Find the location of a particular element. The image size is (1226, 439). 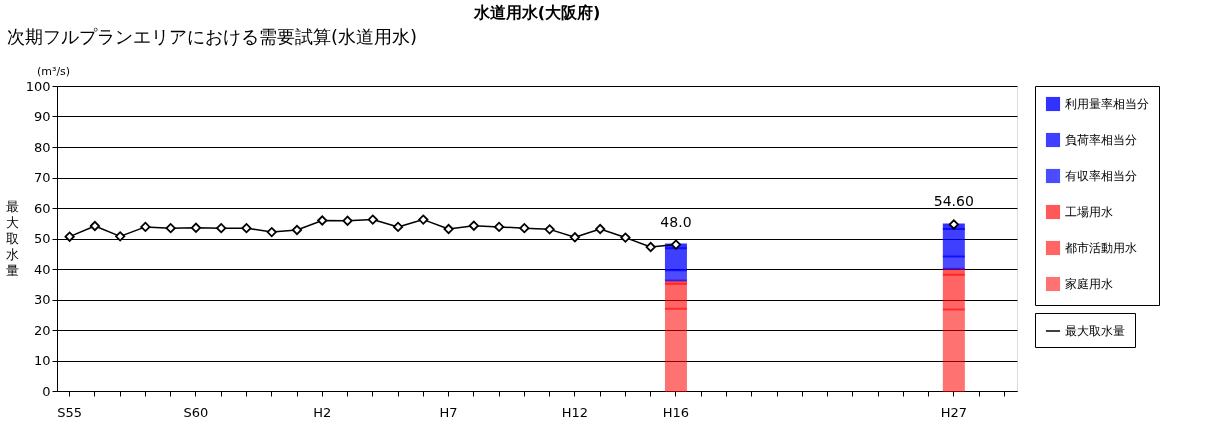

y-tick-label: 30 is located at coordinates (42, 299).